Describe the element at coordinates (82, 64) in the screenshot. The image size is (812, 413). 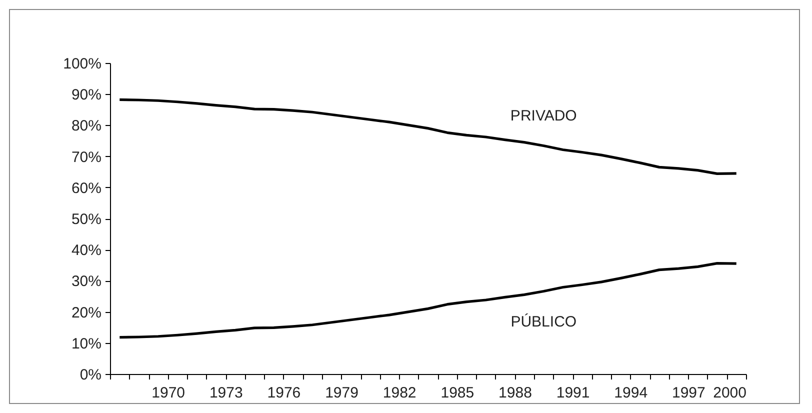
I see `y-tick-label: 100%` at that location.